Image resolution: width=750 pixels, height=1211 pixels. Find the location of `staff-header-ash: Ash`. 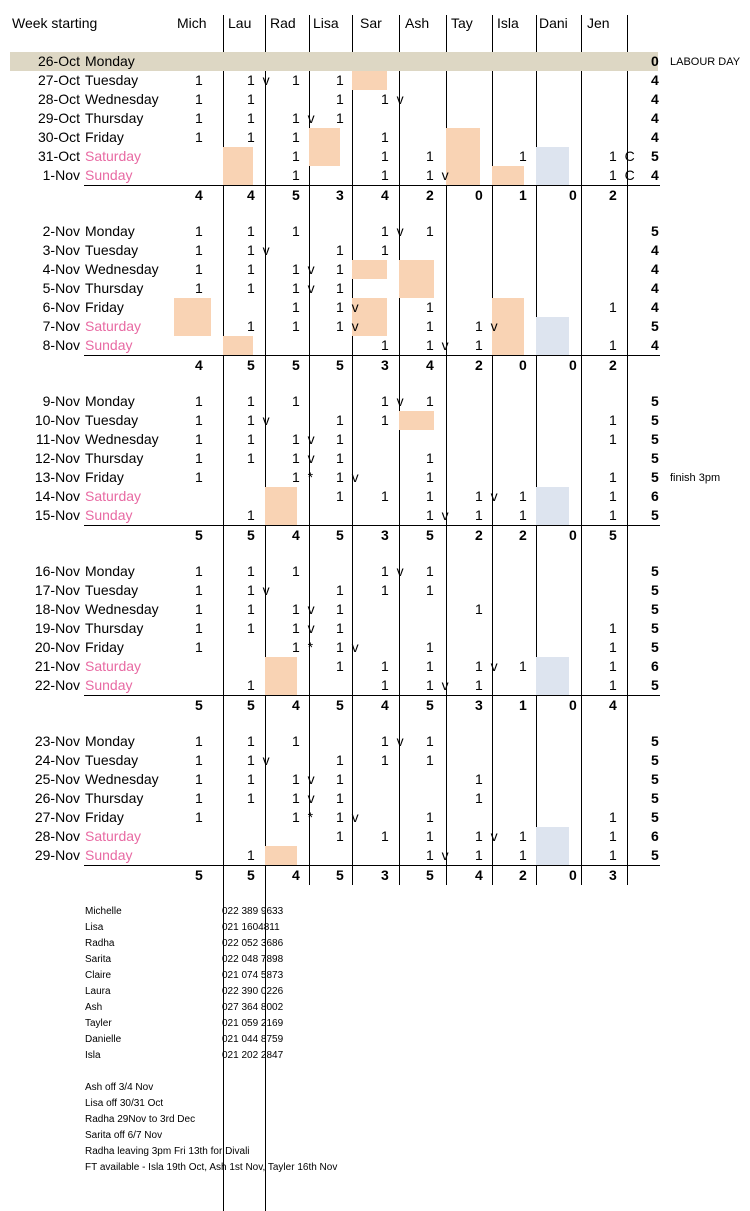

staff-header-ash: Ash is located at coordinates (417, 23).